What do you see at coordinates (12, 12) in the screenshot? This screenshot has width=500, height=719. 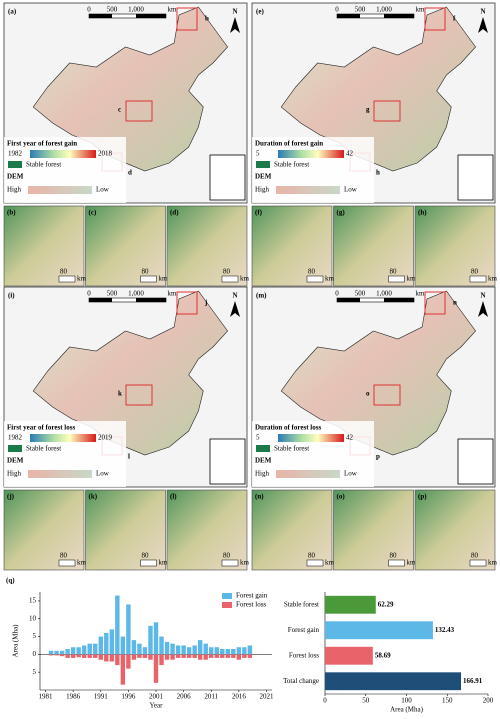 I see `panel-label: (a)` at bounding box center [12, 12].